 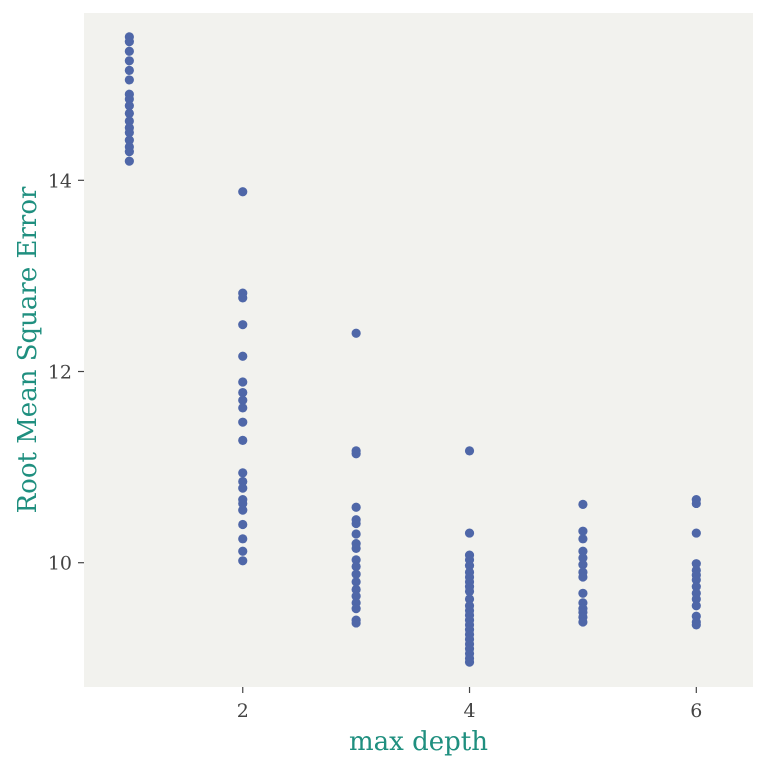 What do you see at coordinates (60, 564) in the screenshot?
I see `y-tick-label: 10` at bounding box center [60, 564].